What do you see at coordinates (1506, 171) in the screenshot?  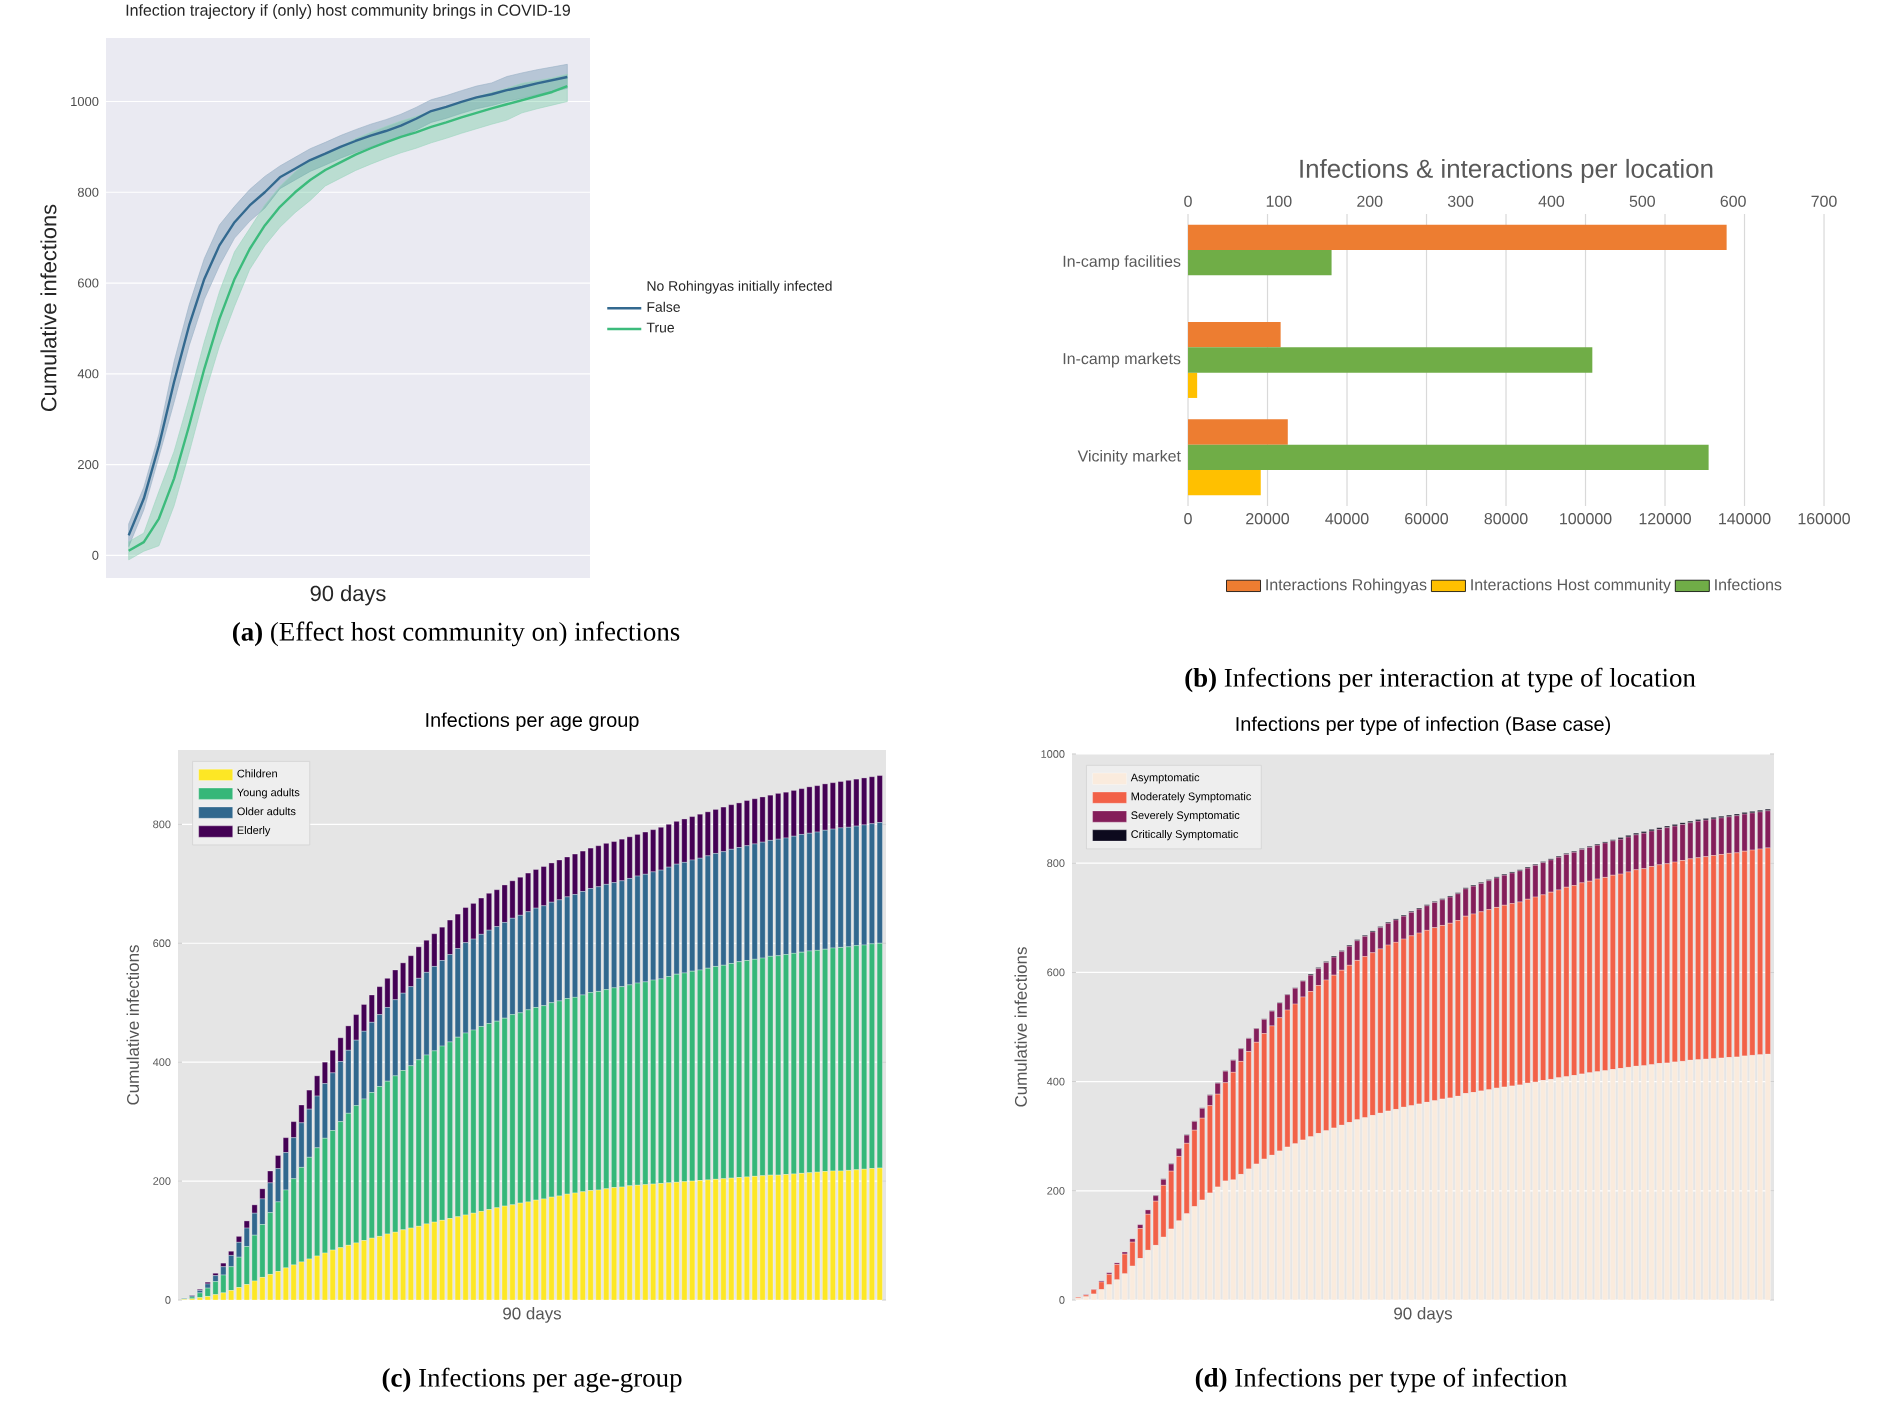 I see `chart-title: Infections & interactions per location` at bounding box center [1506, 171].